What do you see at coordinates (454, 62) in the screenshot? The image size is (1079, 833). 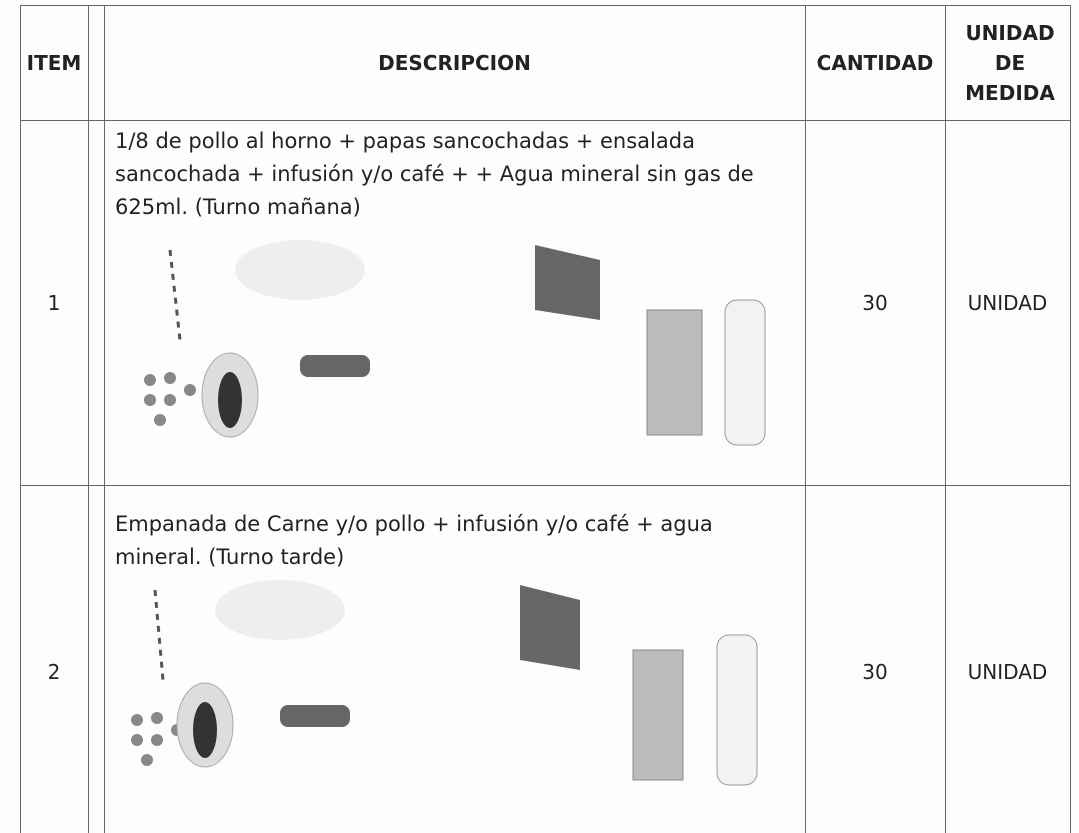 I see `header-description: DESCRIPCION` at bounding box center [454, 62].